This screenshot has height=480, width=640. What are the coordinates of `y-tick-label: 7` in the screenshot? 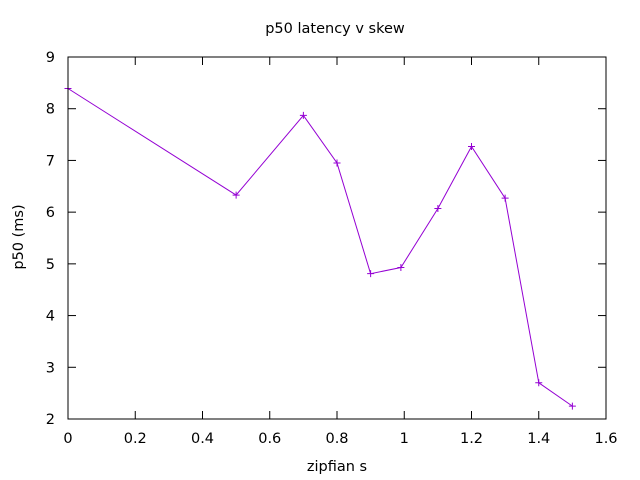 It's located at (50, 161).